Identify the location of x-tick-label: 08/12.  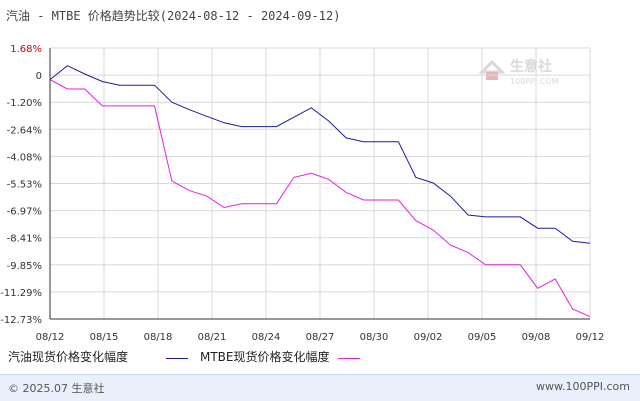
(50, 337).